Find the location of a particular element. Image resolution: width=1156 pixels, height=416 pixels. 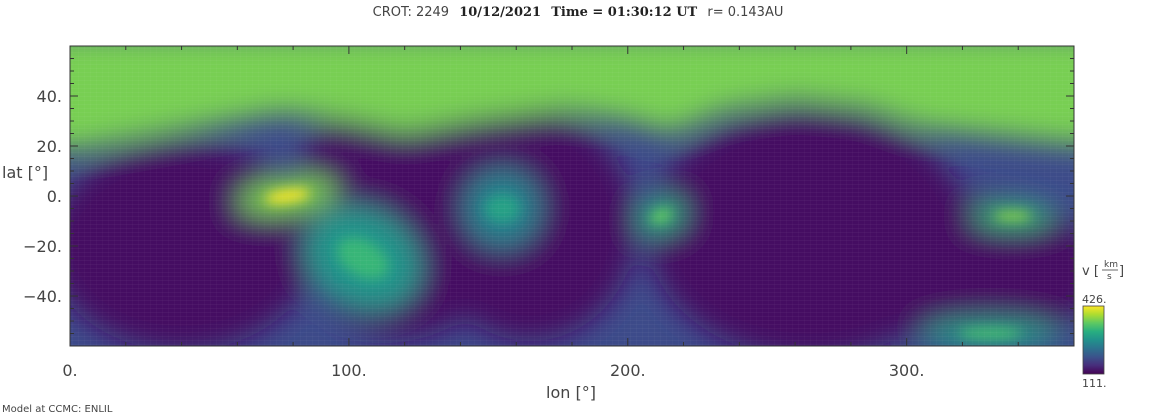

footer-credit: Model at CCMC: ENLIL is located at coordinates (57, 409).